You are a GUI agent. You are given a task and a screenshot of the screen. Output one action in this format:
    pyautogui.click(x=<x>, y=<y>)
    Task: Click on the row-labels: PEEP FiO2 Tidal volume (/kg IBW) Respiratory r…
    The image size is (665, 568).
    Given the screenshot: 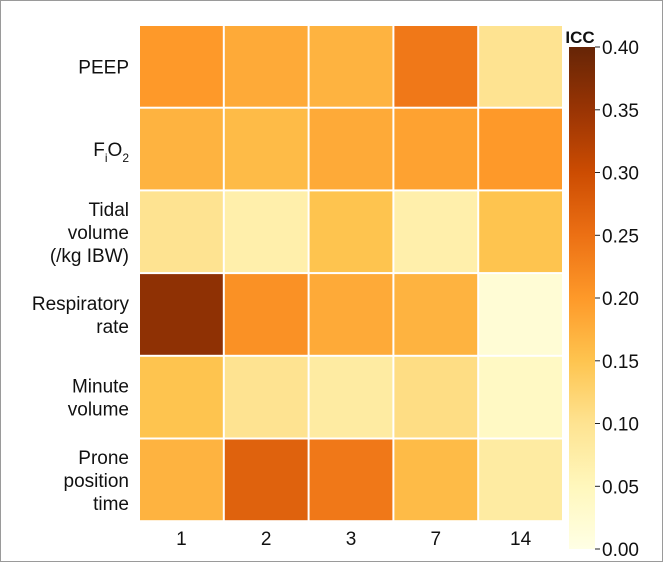 What is the action you would take?
    pyautogui.click(x=81, y=285)
    